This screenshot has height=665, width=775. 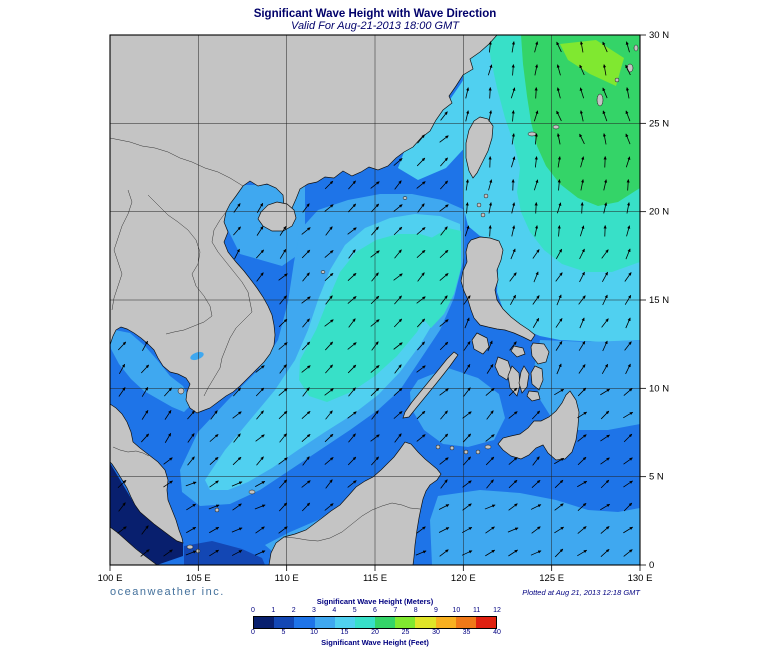 What do you see at coordinates (659, 300) in the screenshot?
I see `y-tick-label: 15 N` at bounding box center [659, 300].